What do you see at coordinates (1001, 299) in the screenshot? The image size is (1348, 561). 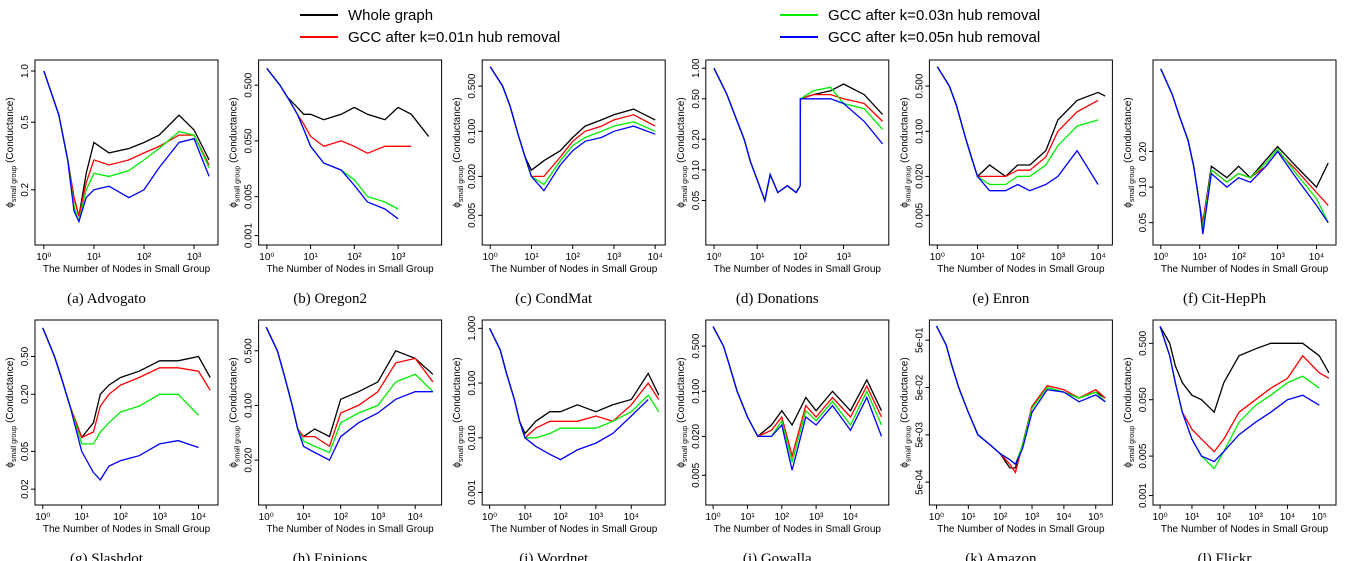 I see `caption: (e) Enron` at bounding box center [1001, 299].